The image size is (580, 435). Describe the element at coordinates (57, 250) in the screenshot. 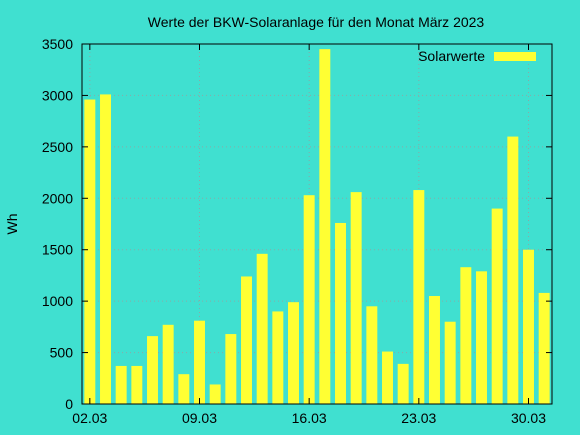

I see `y-tick-label: 1500` at that location.